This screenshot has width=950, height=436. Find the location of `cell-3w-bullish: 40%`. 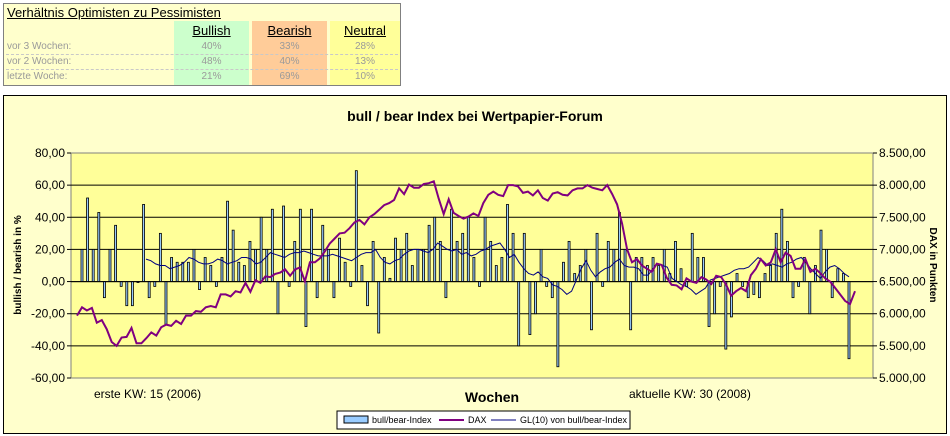

cell-3w-bullish: 40% is located at coordinates (211, 46).